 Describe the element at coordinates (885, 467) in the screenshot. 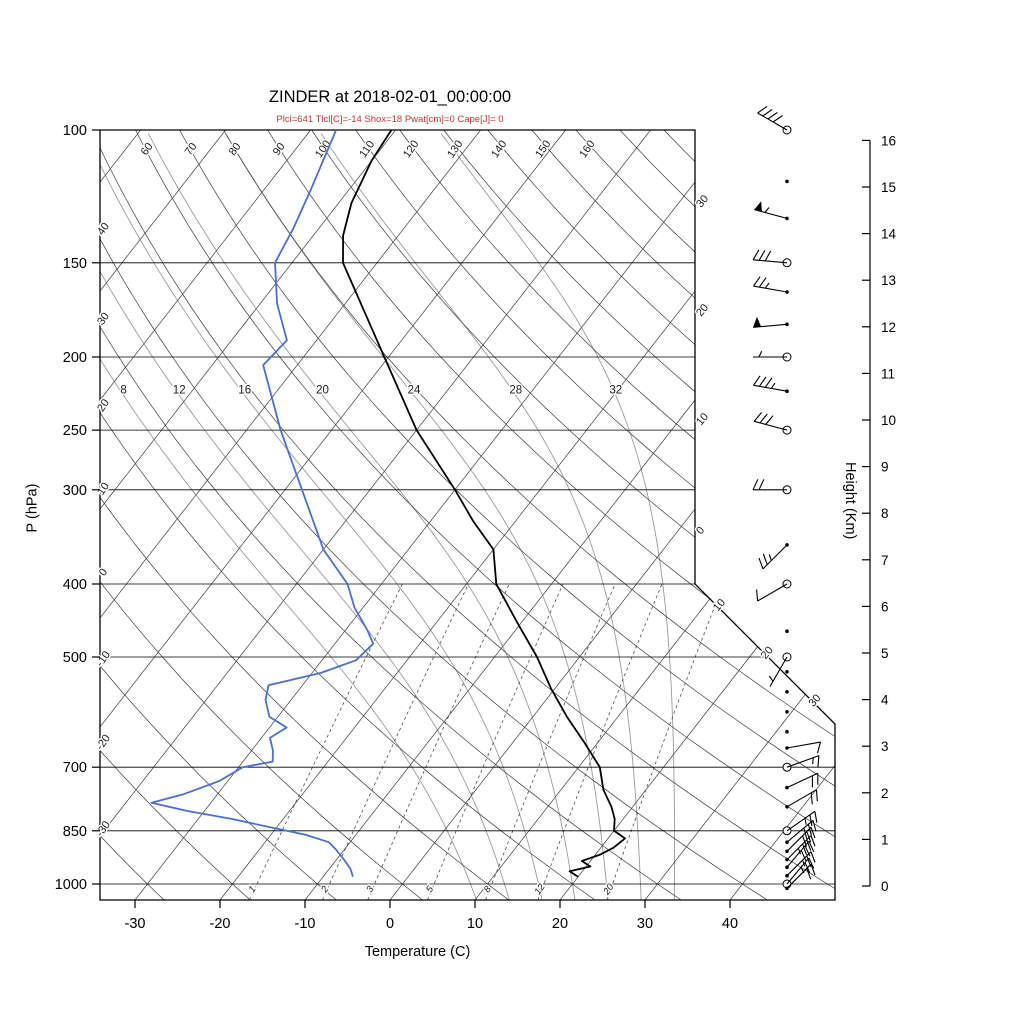

I see `svg-text: 9` at that location.